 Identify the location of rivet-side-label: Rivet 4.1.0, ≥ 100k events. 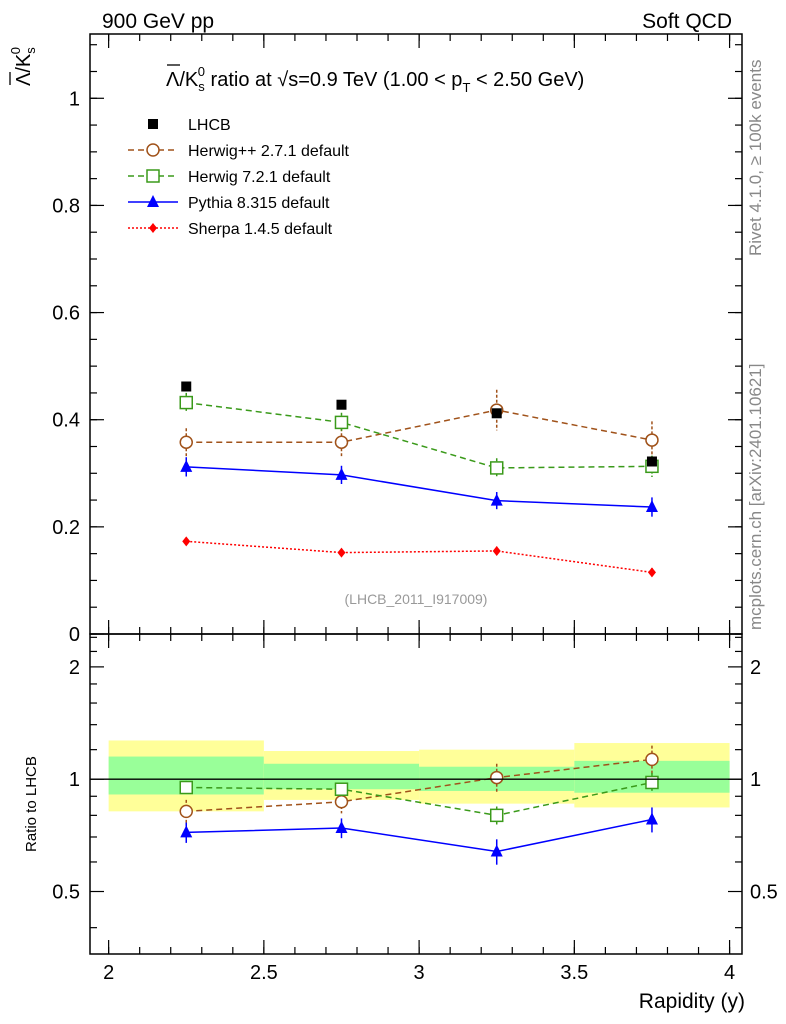
(755, 158).